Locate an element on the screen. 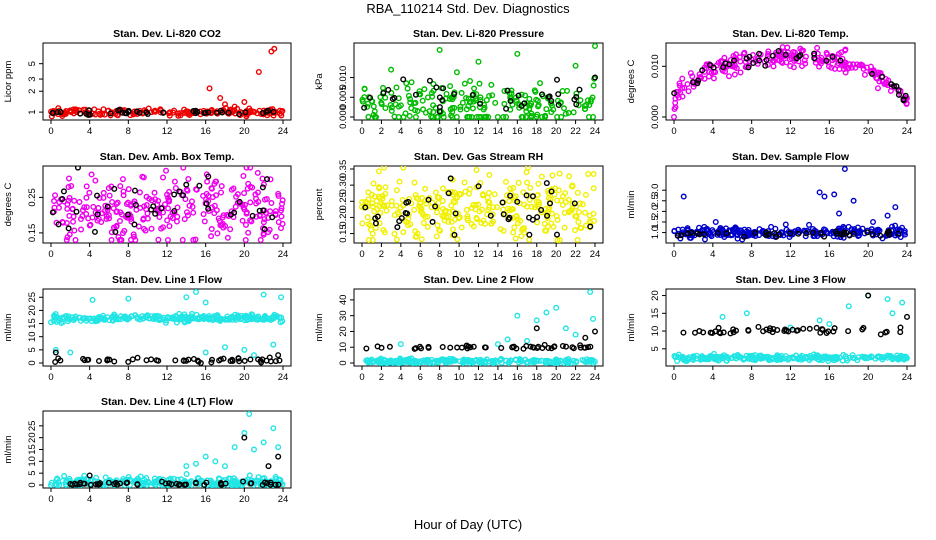  x-tick-label: 16 is located at coordinates (205, 499).